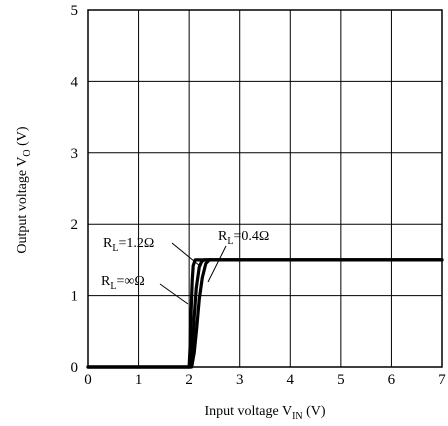 Image resolution: width=448 pixels, height=426 pixels. Describe the element at coordinates (186, 254) in the screenshot. I see `annotation-rl-1-2-pointer` at that location.